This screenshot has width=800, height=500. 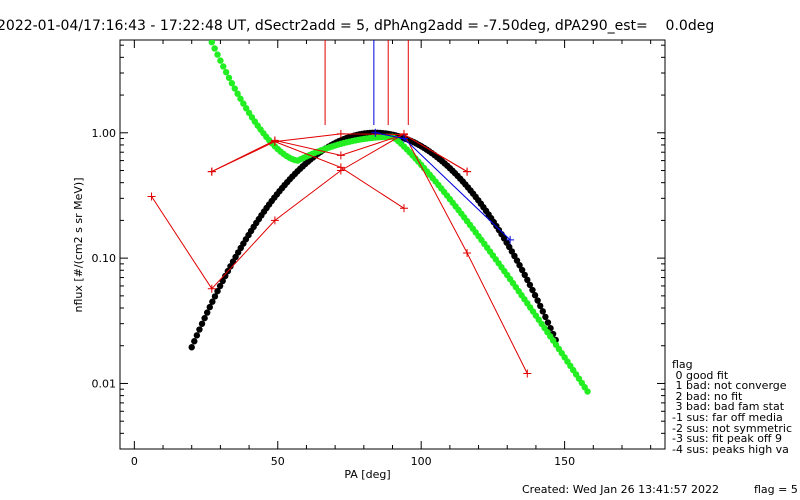 I want to click on x-tick-label: 150, so click(x=564, y=461).